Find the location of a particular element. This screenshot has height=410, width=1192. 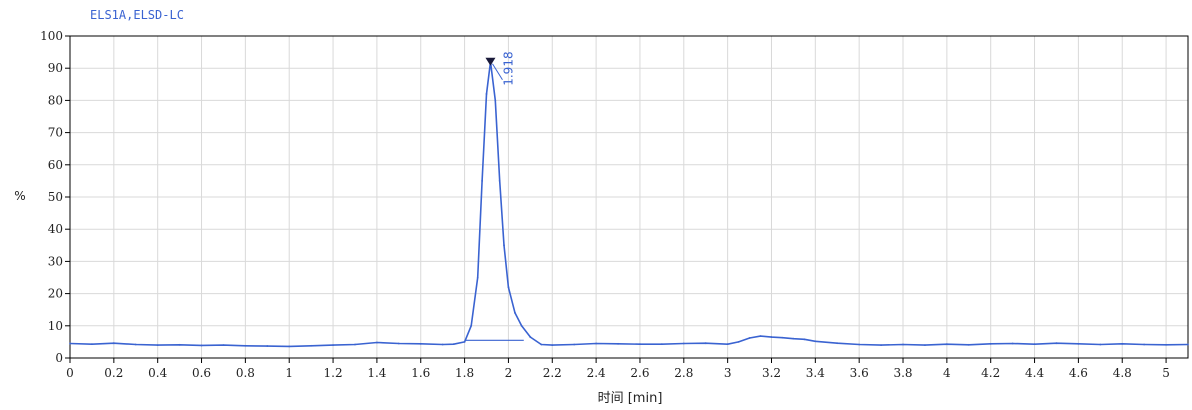

y-tick-label: 100 is located at coordinates (51, 36).